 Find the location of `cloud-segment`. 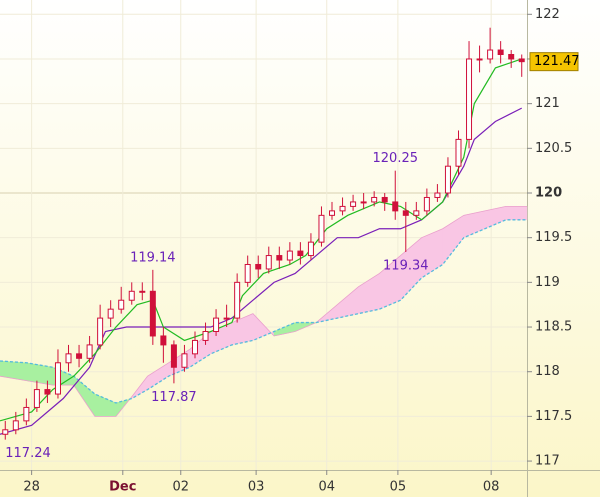

cloud-segment is located at coordinates (516, 213).